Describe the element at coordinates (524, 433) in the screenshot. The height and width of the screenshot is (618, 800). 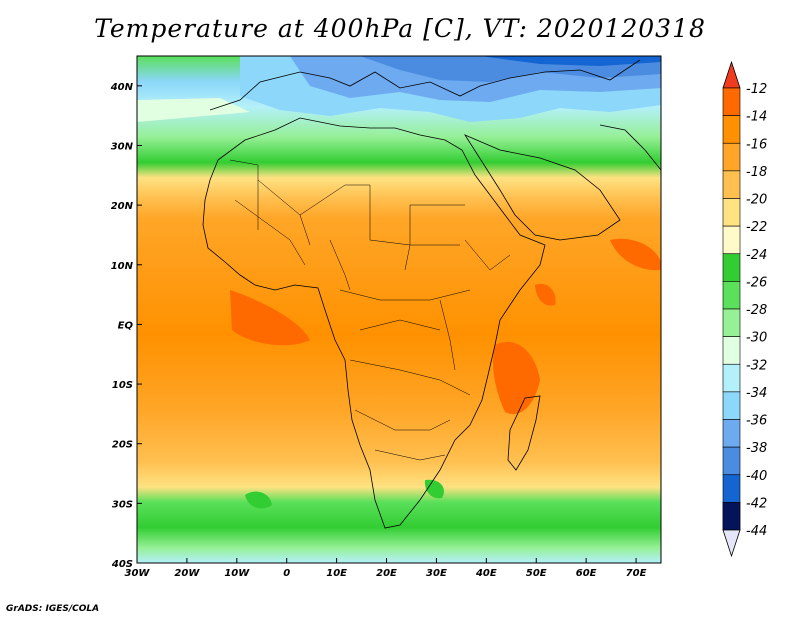
I see `madagascar-coastline` at that location.